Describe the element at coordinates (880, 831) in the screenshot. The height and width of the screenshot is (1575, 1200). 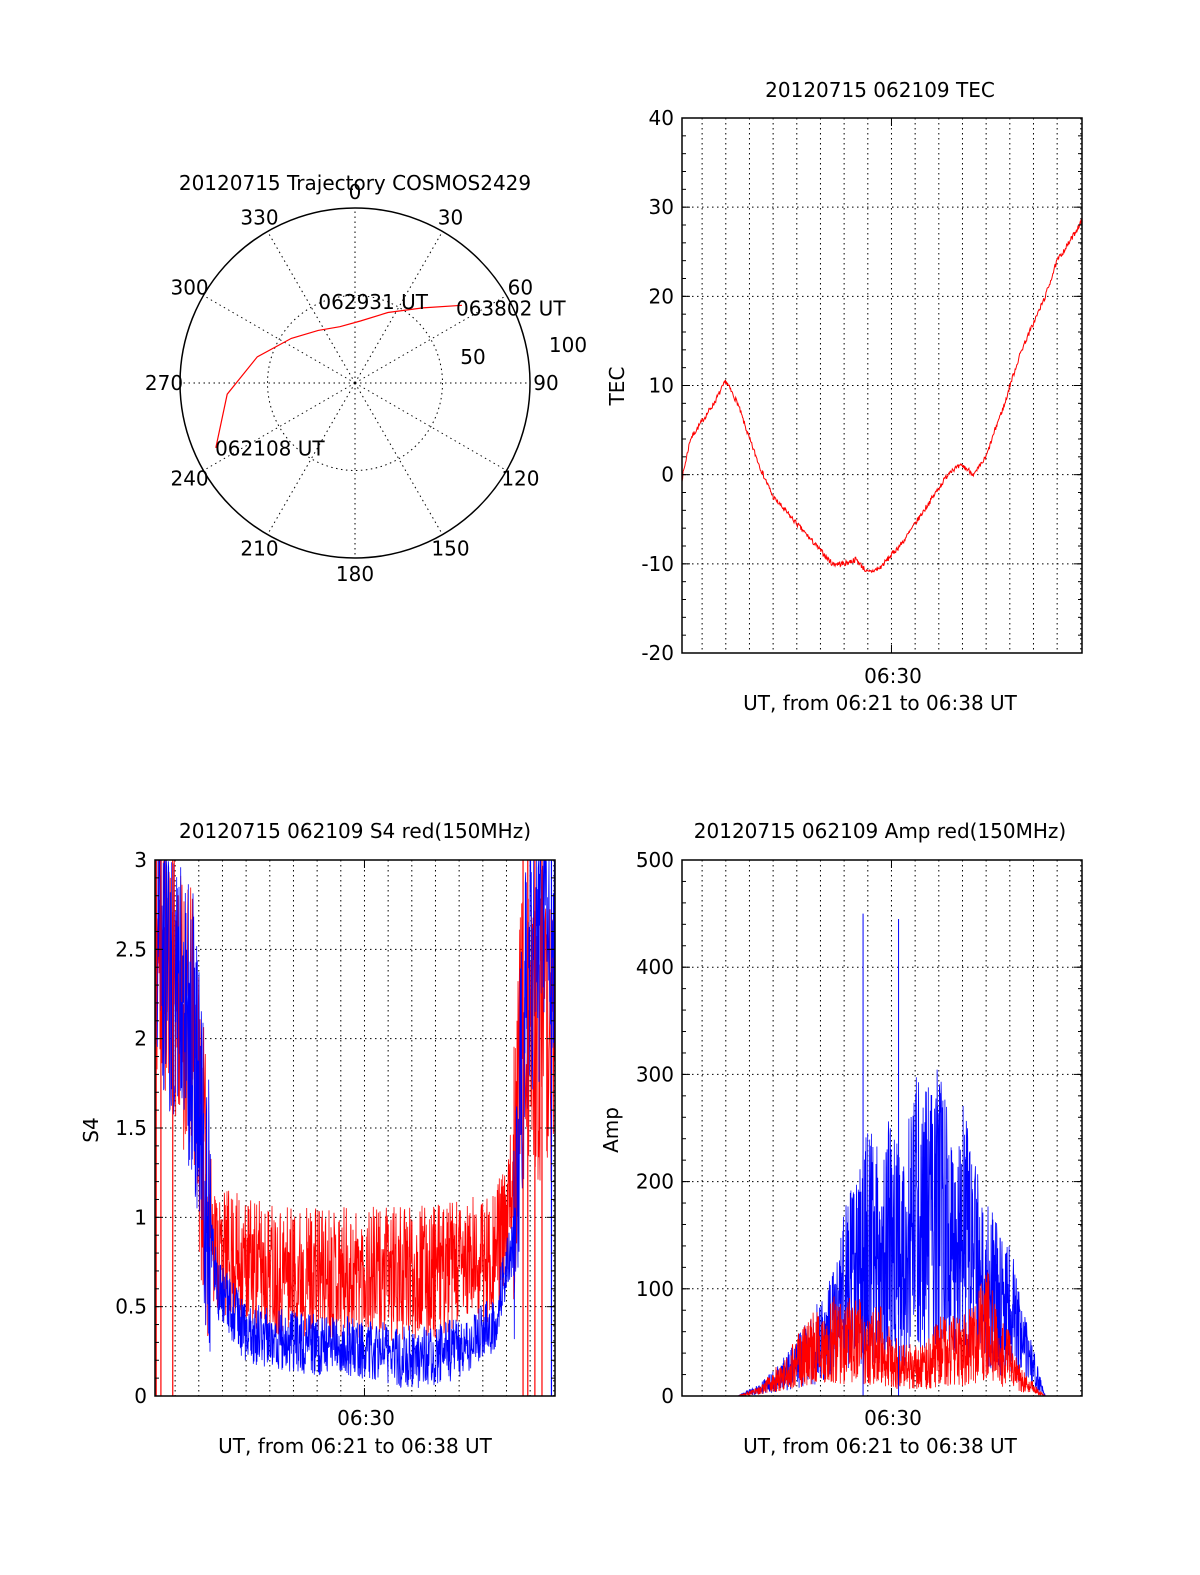
I see `amp-title: 20120715 062109 Amp red(150MHz)` at that location.